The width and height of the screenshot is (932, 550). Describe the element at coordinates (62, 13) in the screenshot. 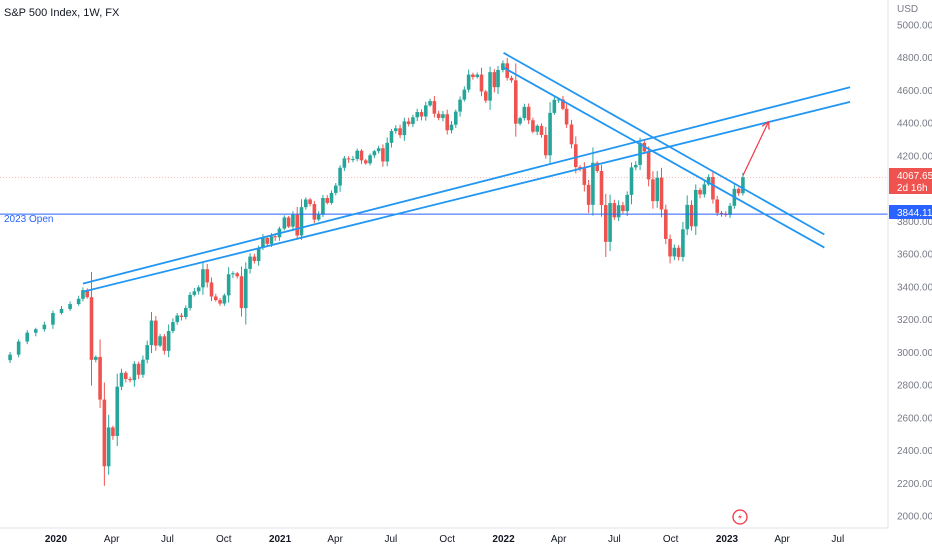

I see `chart-title: S&P 500 Index, 1W, FX` at that location.